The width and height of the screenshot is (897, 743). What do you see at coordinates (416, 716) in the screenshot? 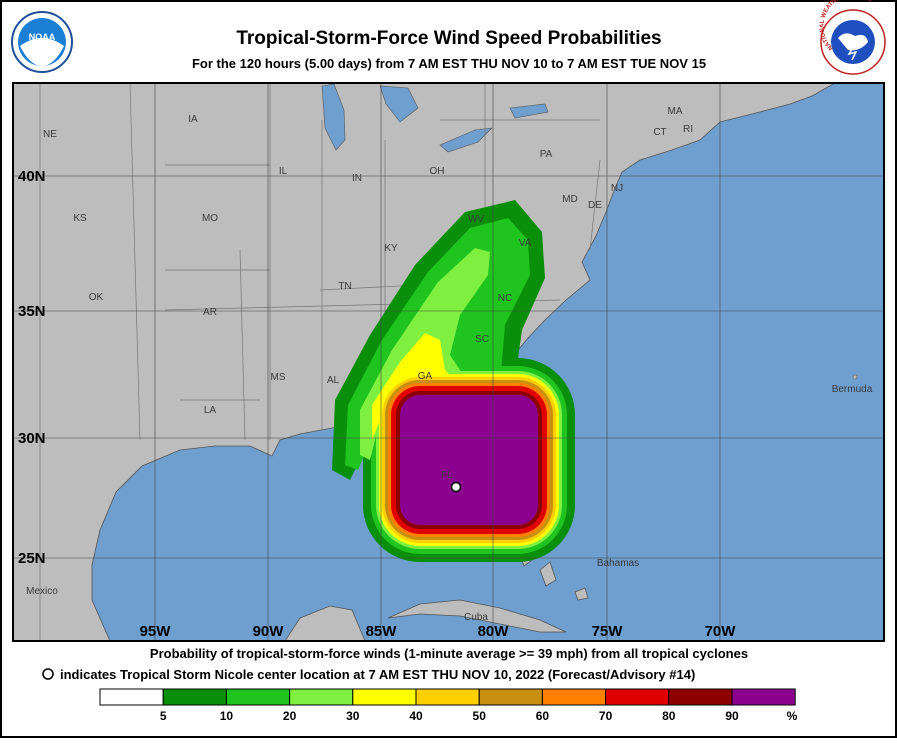
I see `legend-label: 40` at bounding box center [416, 716].